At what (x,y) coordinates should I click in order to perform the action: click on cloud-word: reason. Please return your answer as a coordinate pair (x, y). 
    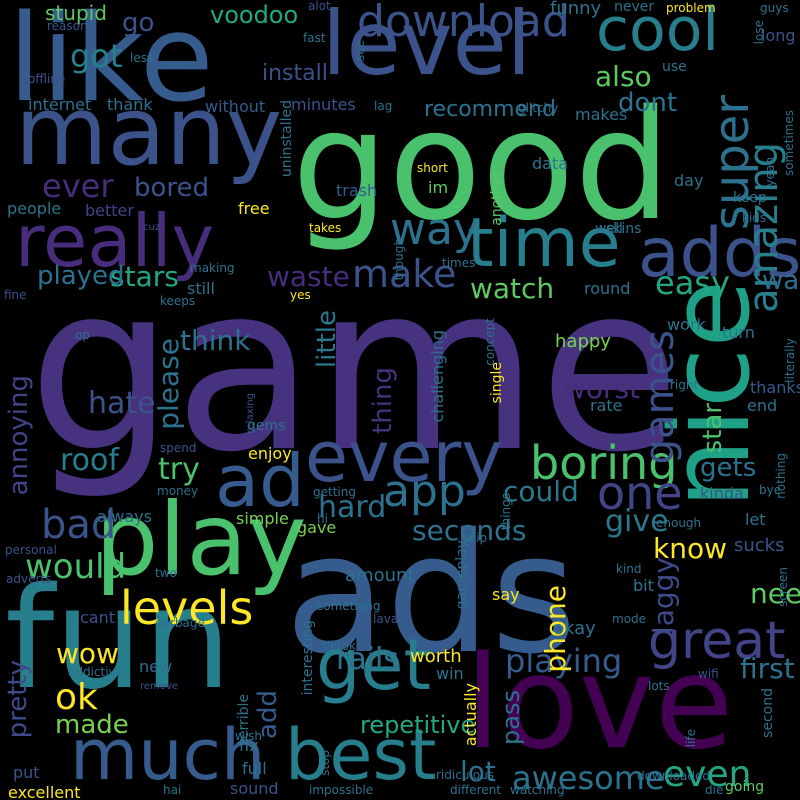
    Looking at the image, I should click on (67, 26).